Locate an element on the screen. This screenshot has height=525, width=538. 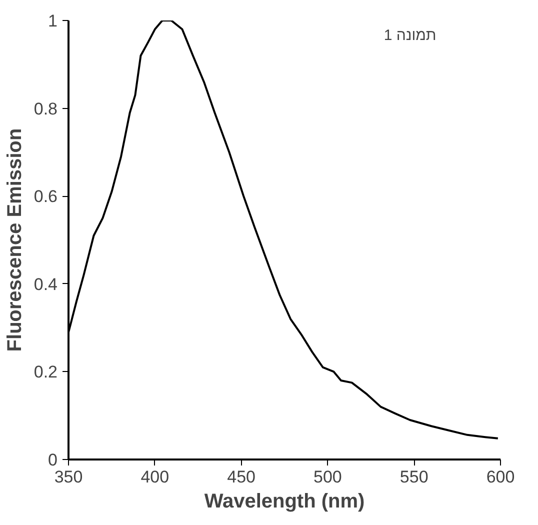
x-tick-label: 500 is located at coordinates (328, 477).